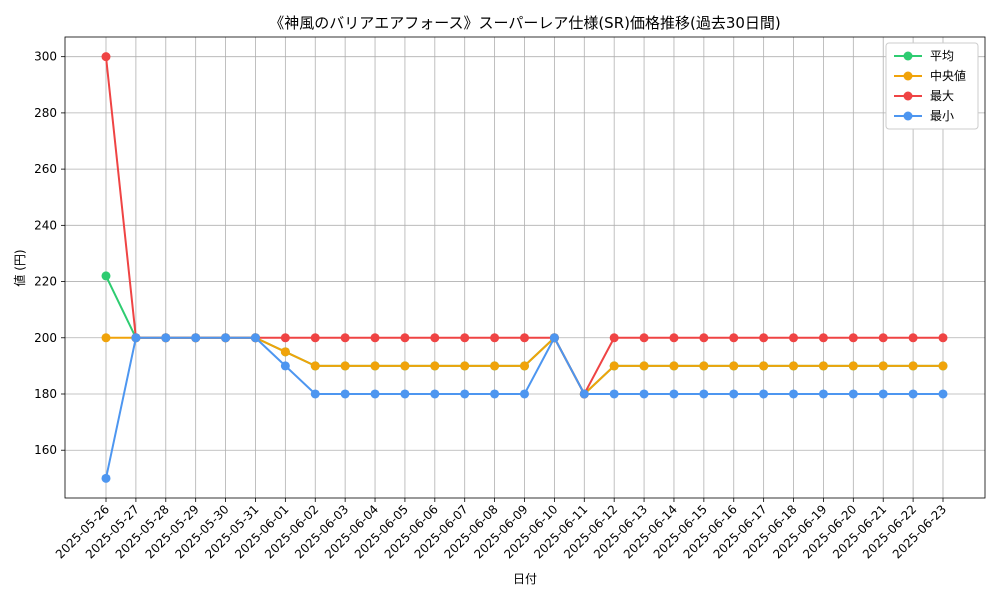  Describe the element at coordinates (45, 225) in the screenshot. I see `y-tick-label: 240` at that location.